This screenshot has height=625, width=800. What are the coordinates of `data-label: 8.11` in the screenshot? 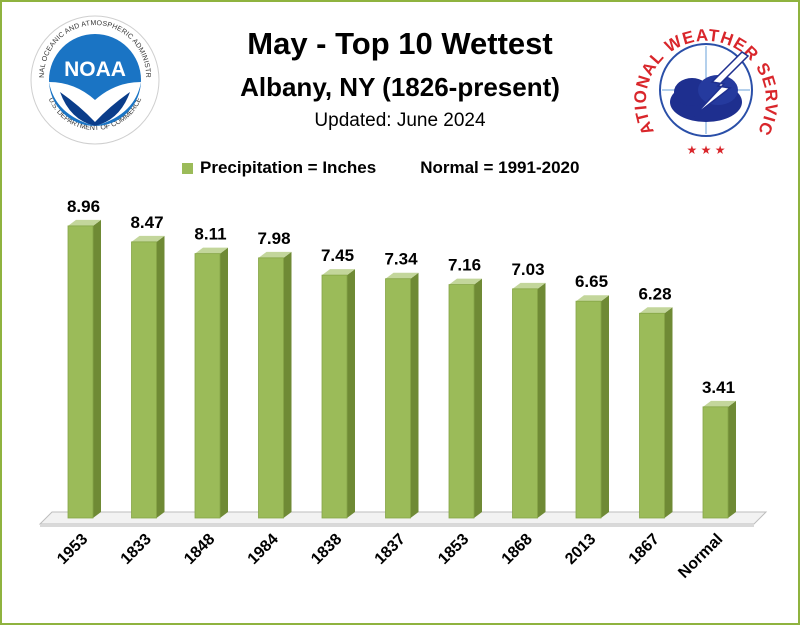 It's located at (210, 234).